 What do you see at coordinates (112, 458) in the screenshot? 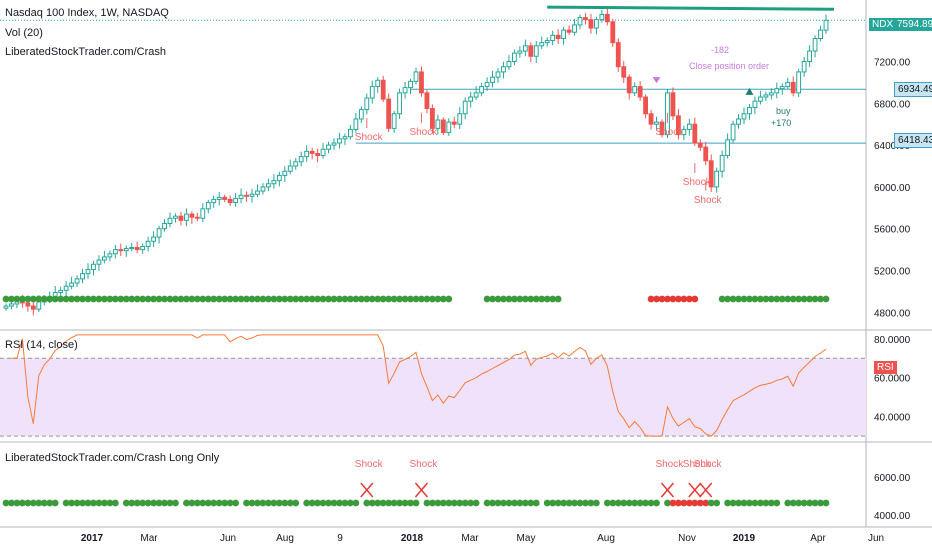
I see `strategy-pane-label: LiberatedStockTrader.com/Crash Long Only` at bounding box center [112, 458].